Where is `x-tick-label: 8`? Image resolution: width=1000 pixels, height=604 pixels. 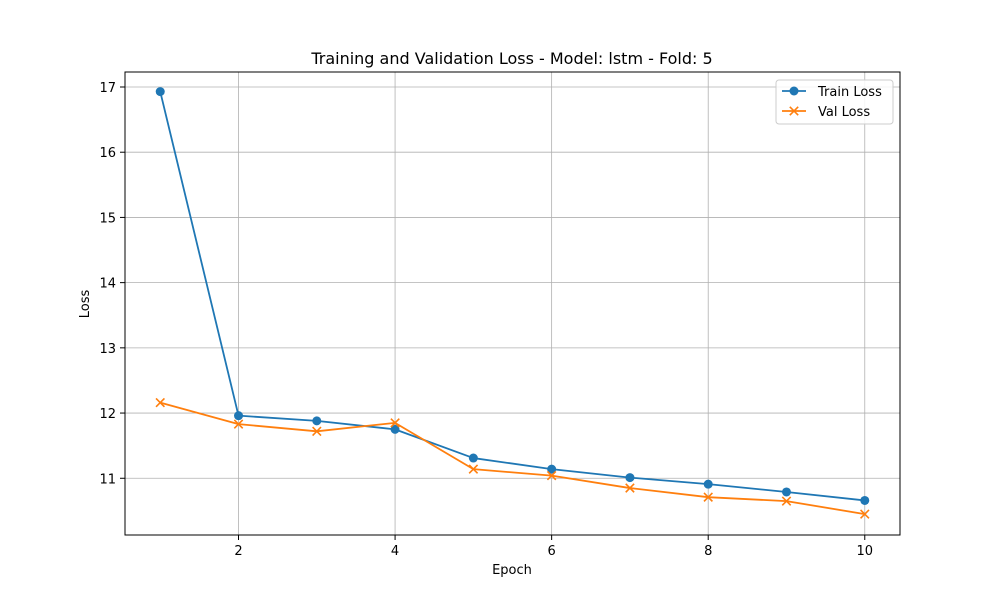 x-tick-label: 8 is located at coordinates (708, 551).